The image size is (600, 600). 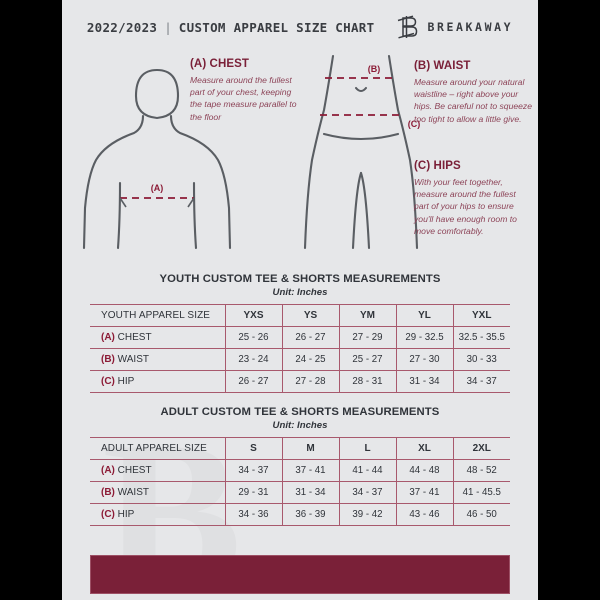 What do you see at coordinates (310, 492) in the screenshot?
I see `adult-r1c1: 31 - 34` at bounding box center [310, 492].